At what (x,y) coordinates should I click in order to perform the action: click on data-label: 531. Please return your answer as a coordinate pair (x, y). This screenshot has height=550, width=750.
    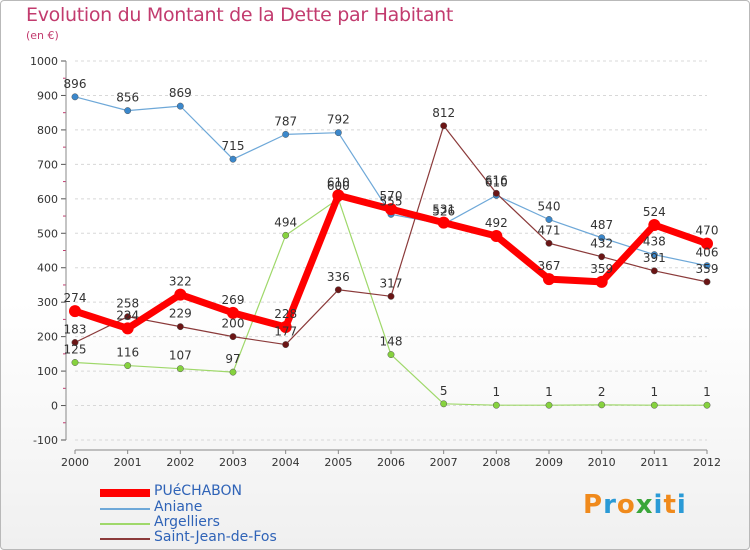
    Looking at the image, I should click on (443, 210).